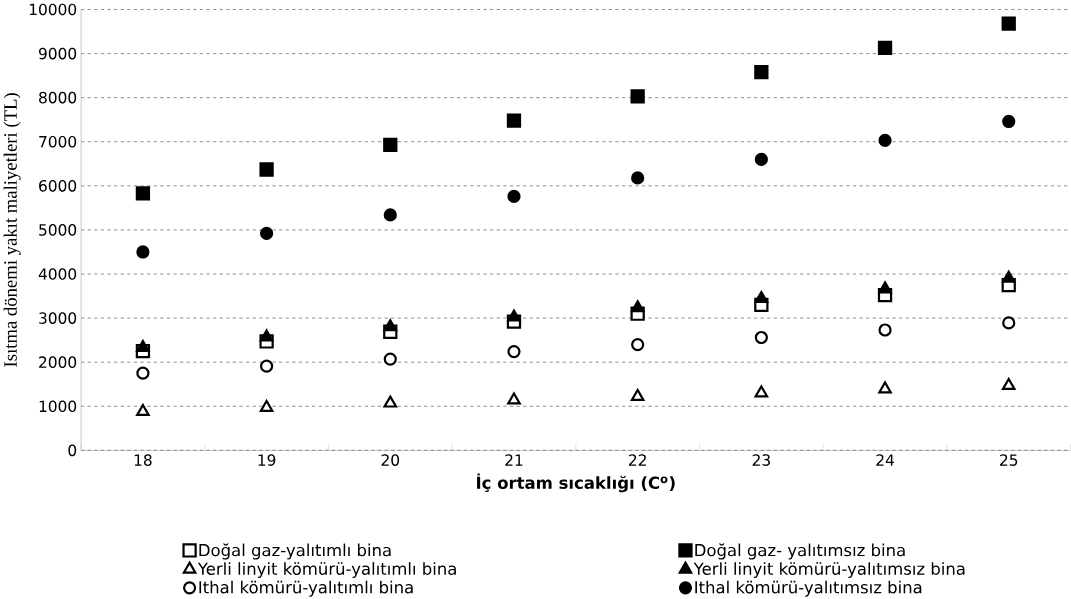 This screenshot has height=599, width=1071. What do you see at coordinates (58, 318) in the screenshot?
I see `y-tick-label: 3000` at bounding box center [58, 318].